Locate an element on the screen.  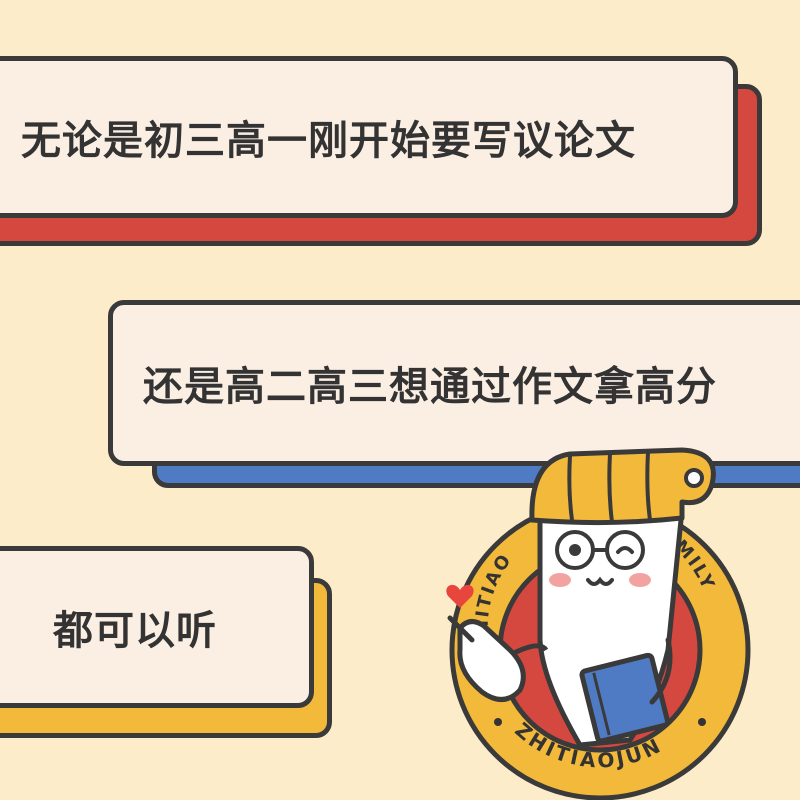
eye-left is located at coordinates (575, 550).